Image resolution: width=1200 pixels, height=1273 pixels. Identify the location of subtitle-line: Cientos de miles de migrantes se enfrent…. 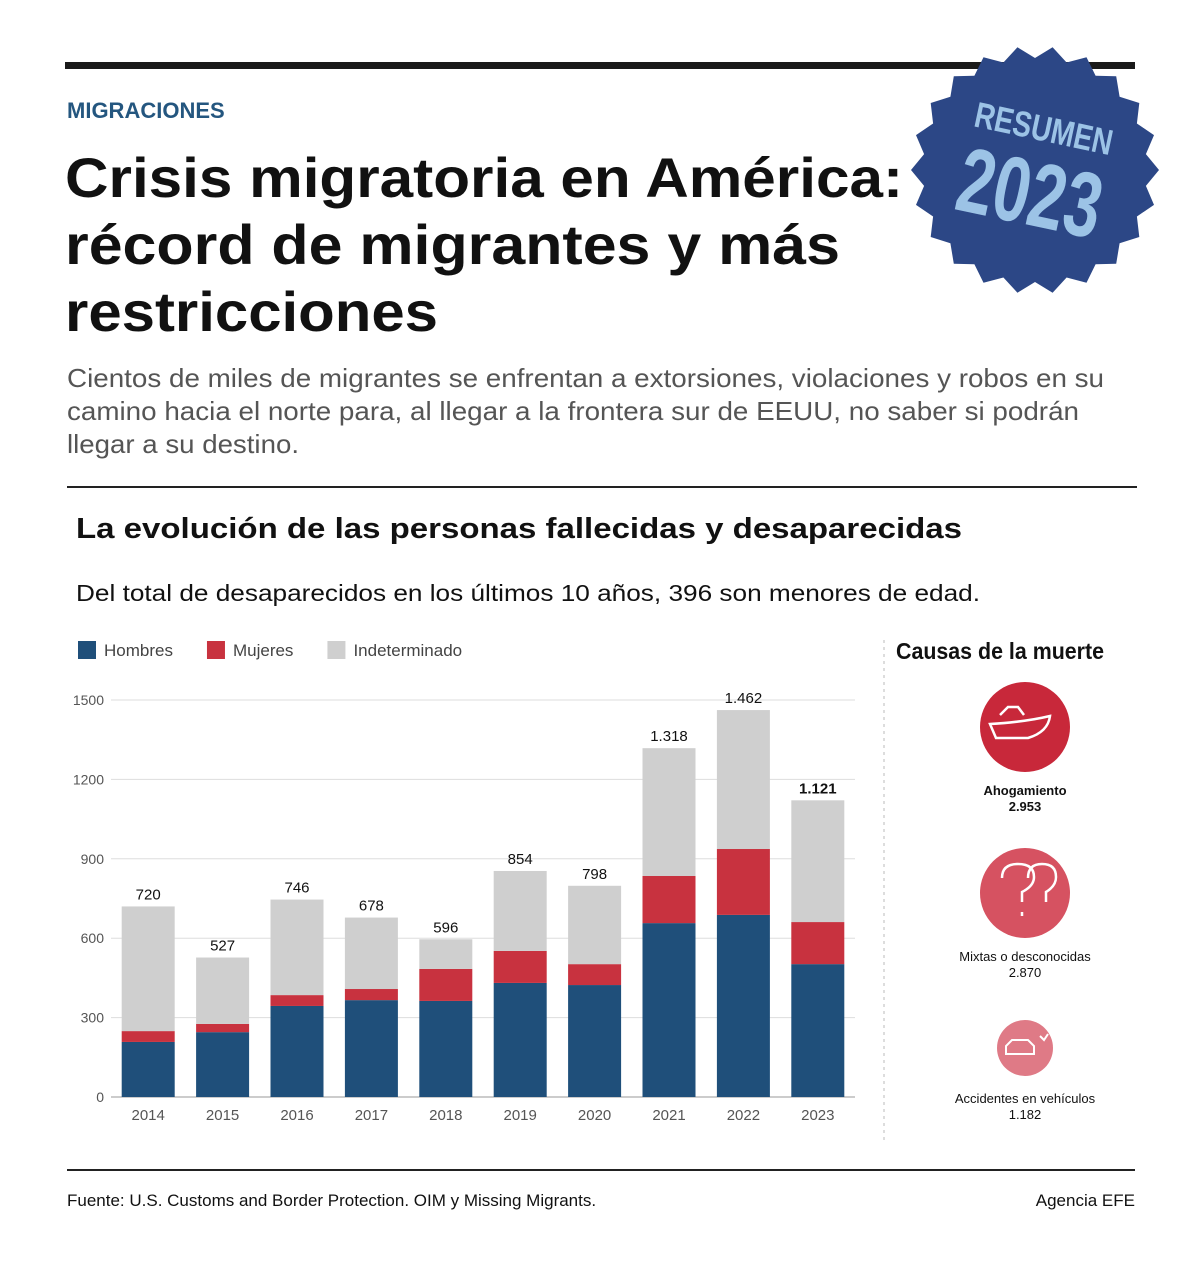
(585, 378).